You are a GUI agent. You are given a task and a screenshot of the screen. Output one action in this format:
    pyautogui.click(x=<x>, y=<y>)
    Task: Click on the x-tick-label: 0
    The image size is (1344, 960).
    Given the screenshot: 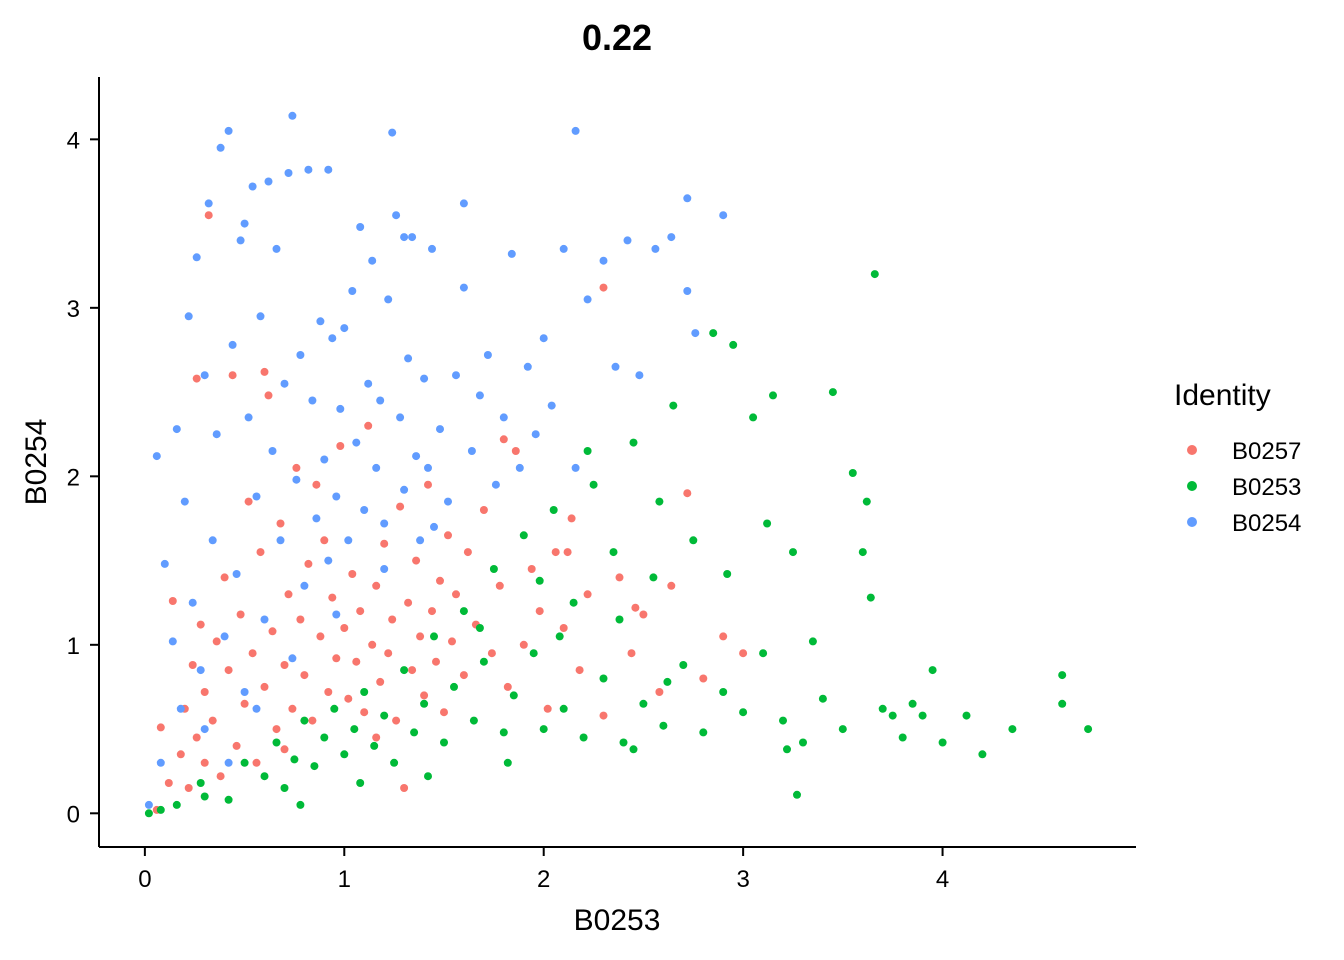 What is the action you would take?
    pyautogui.click(x=144, y=879)
    